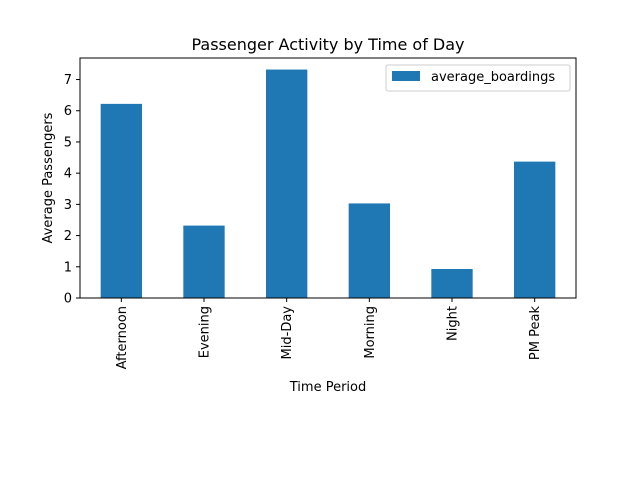  I want to click on bar-evening, so click(204, 261).